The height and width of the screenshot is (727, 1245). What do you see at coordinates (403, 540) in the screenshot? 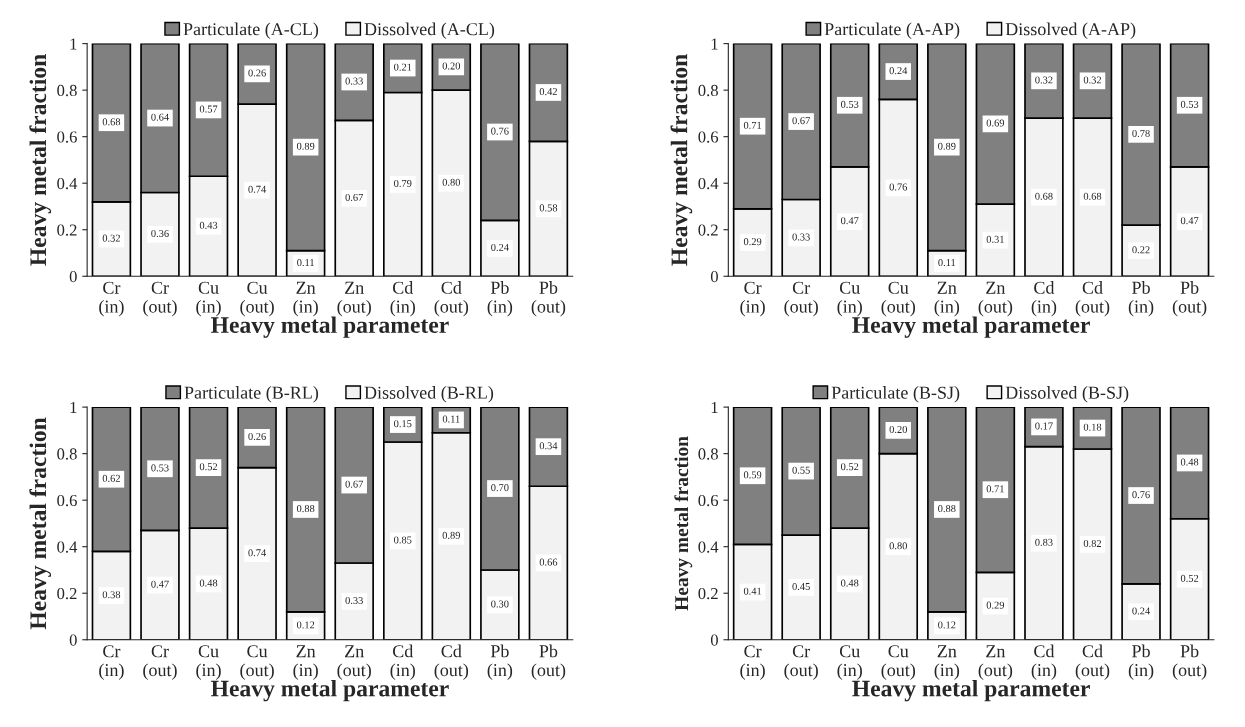
I see `data-label: 0.85` at bounding box center [403, 540].